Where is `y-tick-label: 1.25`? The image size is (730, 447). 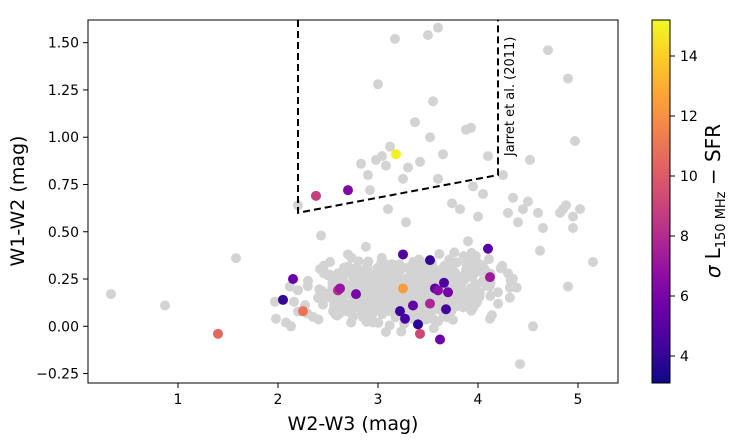 y-tick-label: 1.25 is located at coordinates (63, 91).